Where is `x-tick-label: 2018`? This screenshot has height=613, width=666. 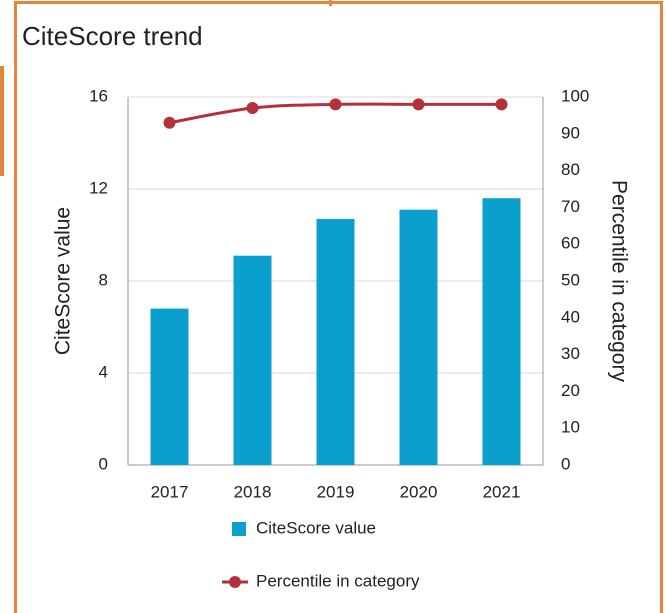
x-tick-label: 2018 is located at coordinates (253, 491).